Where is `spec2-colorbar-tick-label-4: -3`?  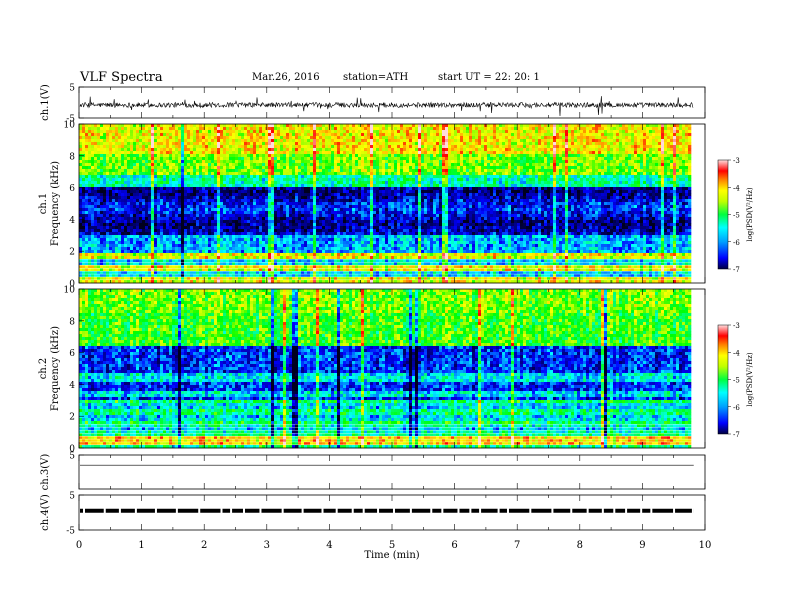
spec2-colorbar-tick-label-4: -3 is located at coordinates (736, 326).